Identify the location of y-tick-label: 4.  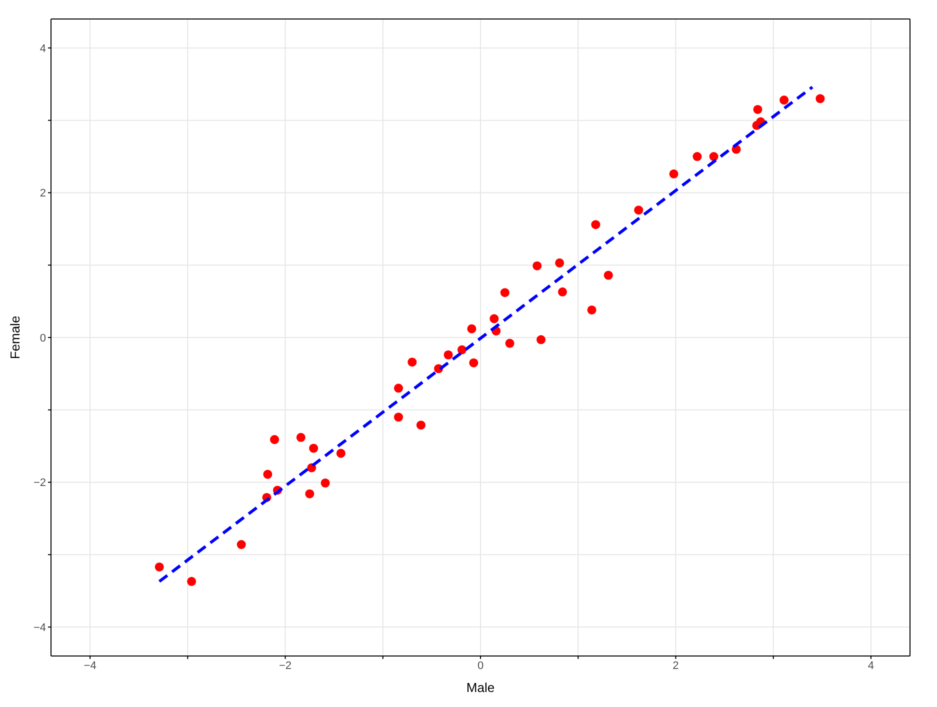
(43, 48).